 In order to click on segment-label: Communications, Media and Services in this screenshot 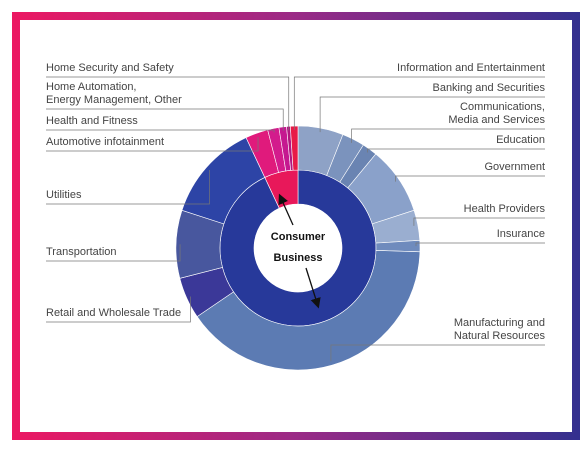, I will do `click(496, 113)`.